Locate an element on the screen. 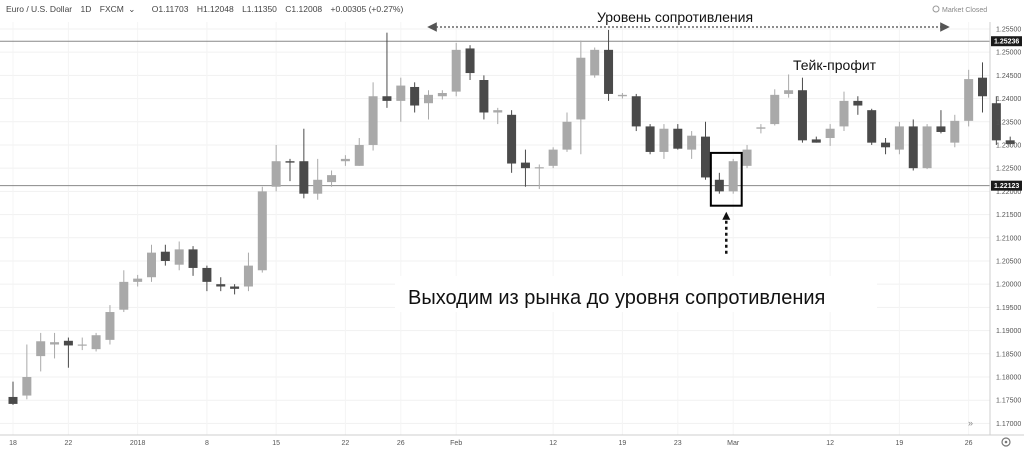 The image size is (1024, 450). chevron-down-icon: ⌄ is located at coordinates (131, 9).